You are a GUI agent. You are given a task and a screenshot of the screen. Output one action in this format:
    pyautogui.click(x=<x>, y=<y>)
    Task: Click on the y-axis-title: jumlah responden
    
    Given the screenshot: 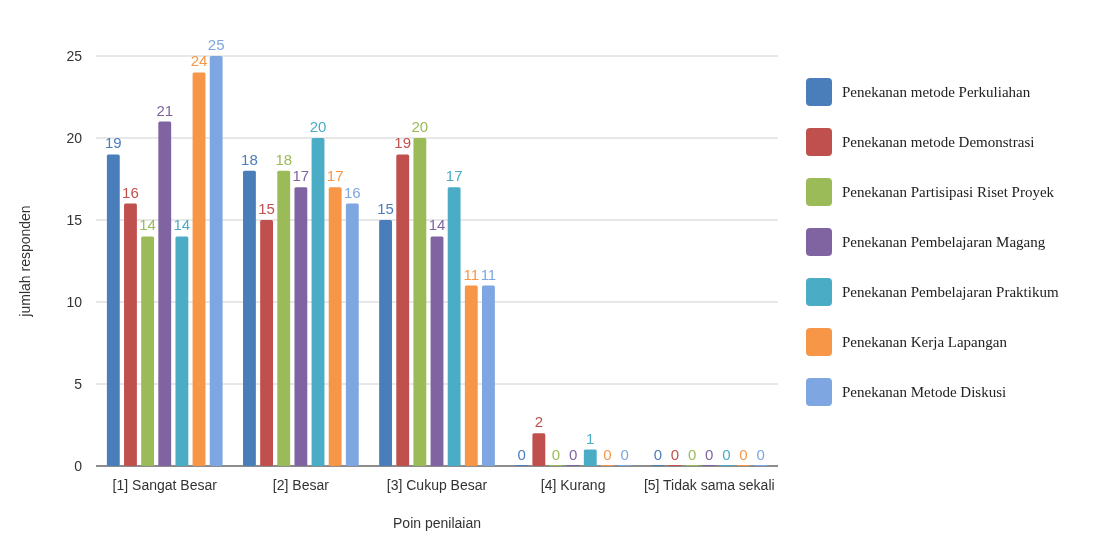 What is the action you would take?
    pyautogui.click(x=25, y=261)
    